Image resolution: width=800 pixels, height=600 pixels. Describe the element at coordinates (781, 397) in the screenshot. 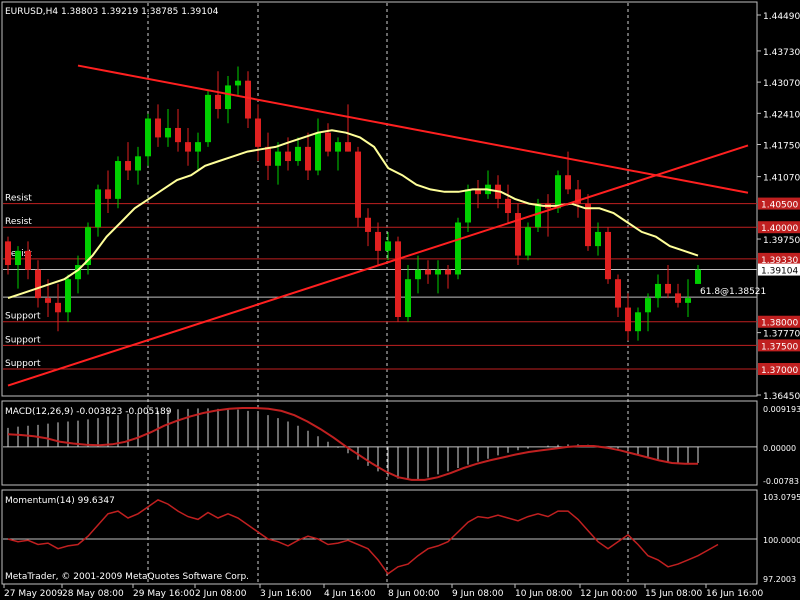

I see `price-tick-label: 1.36450` at that location.